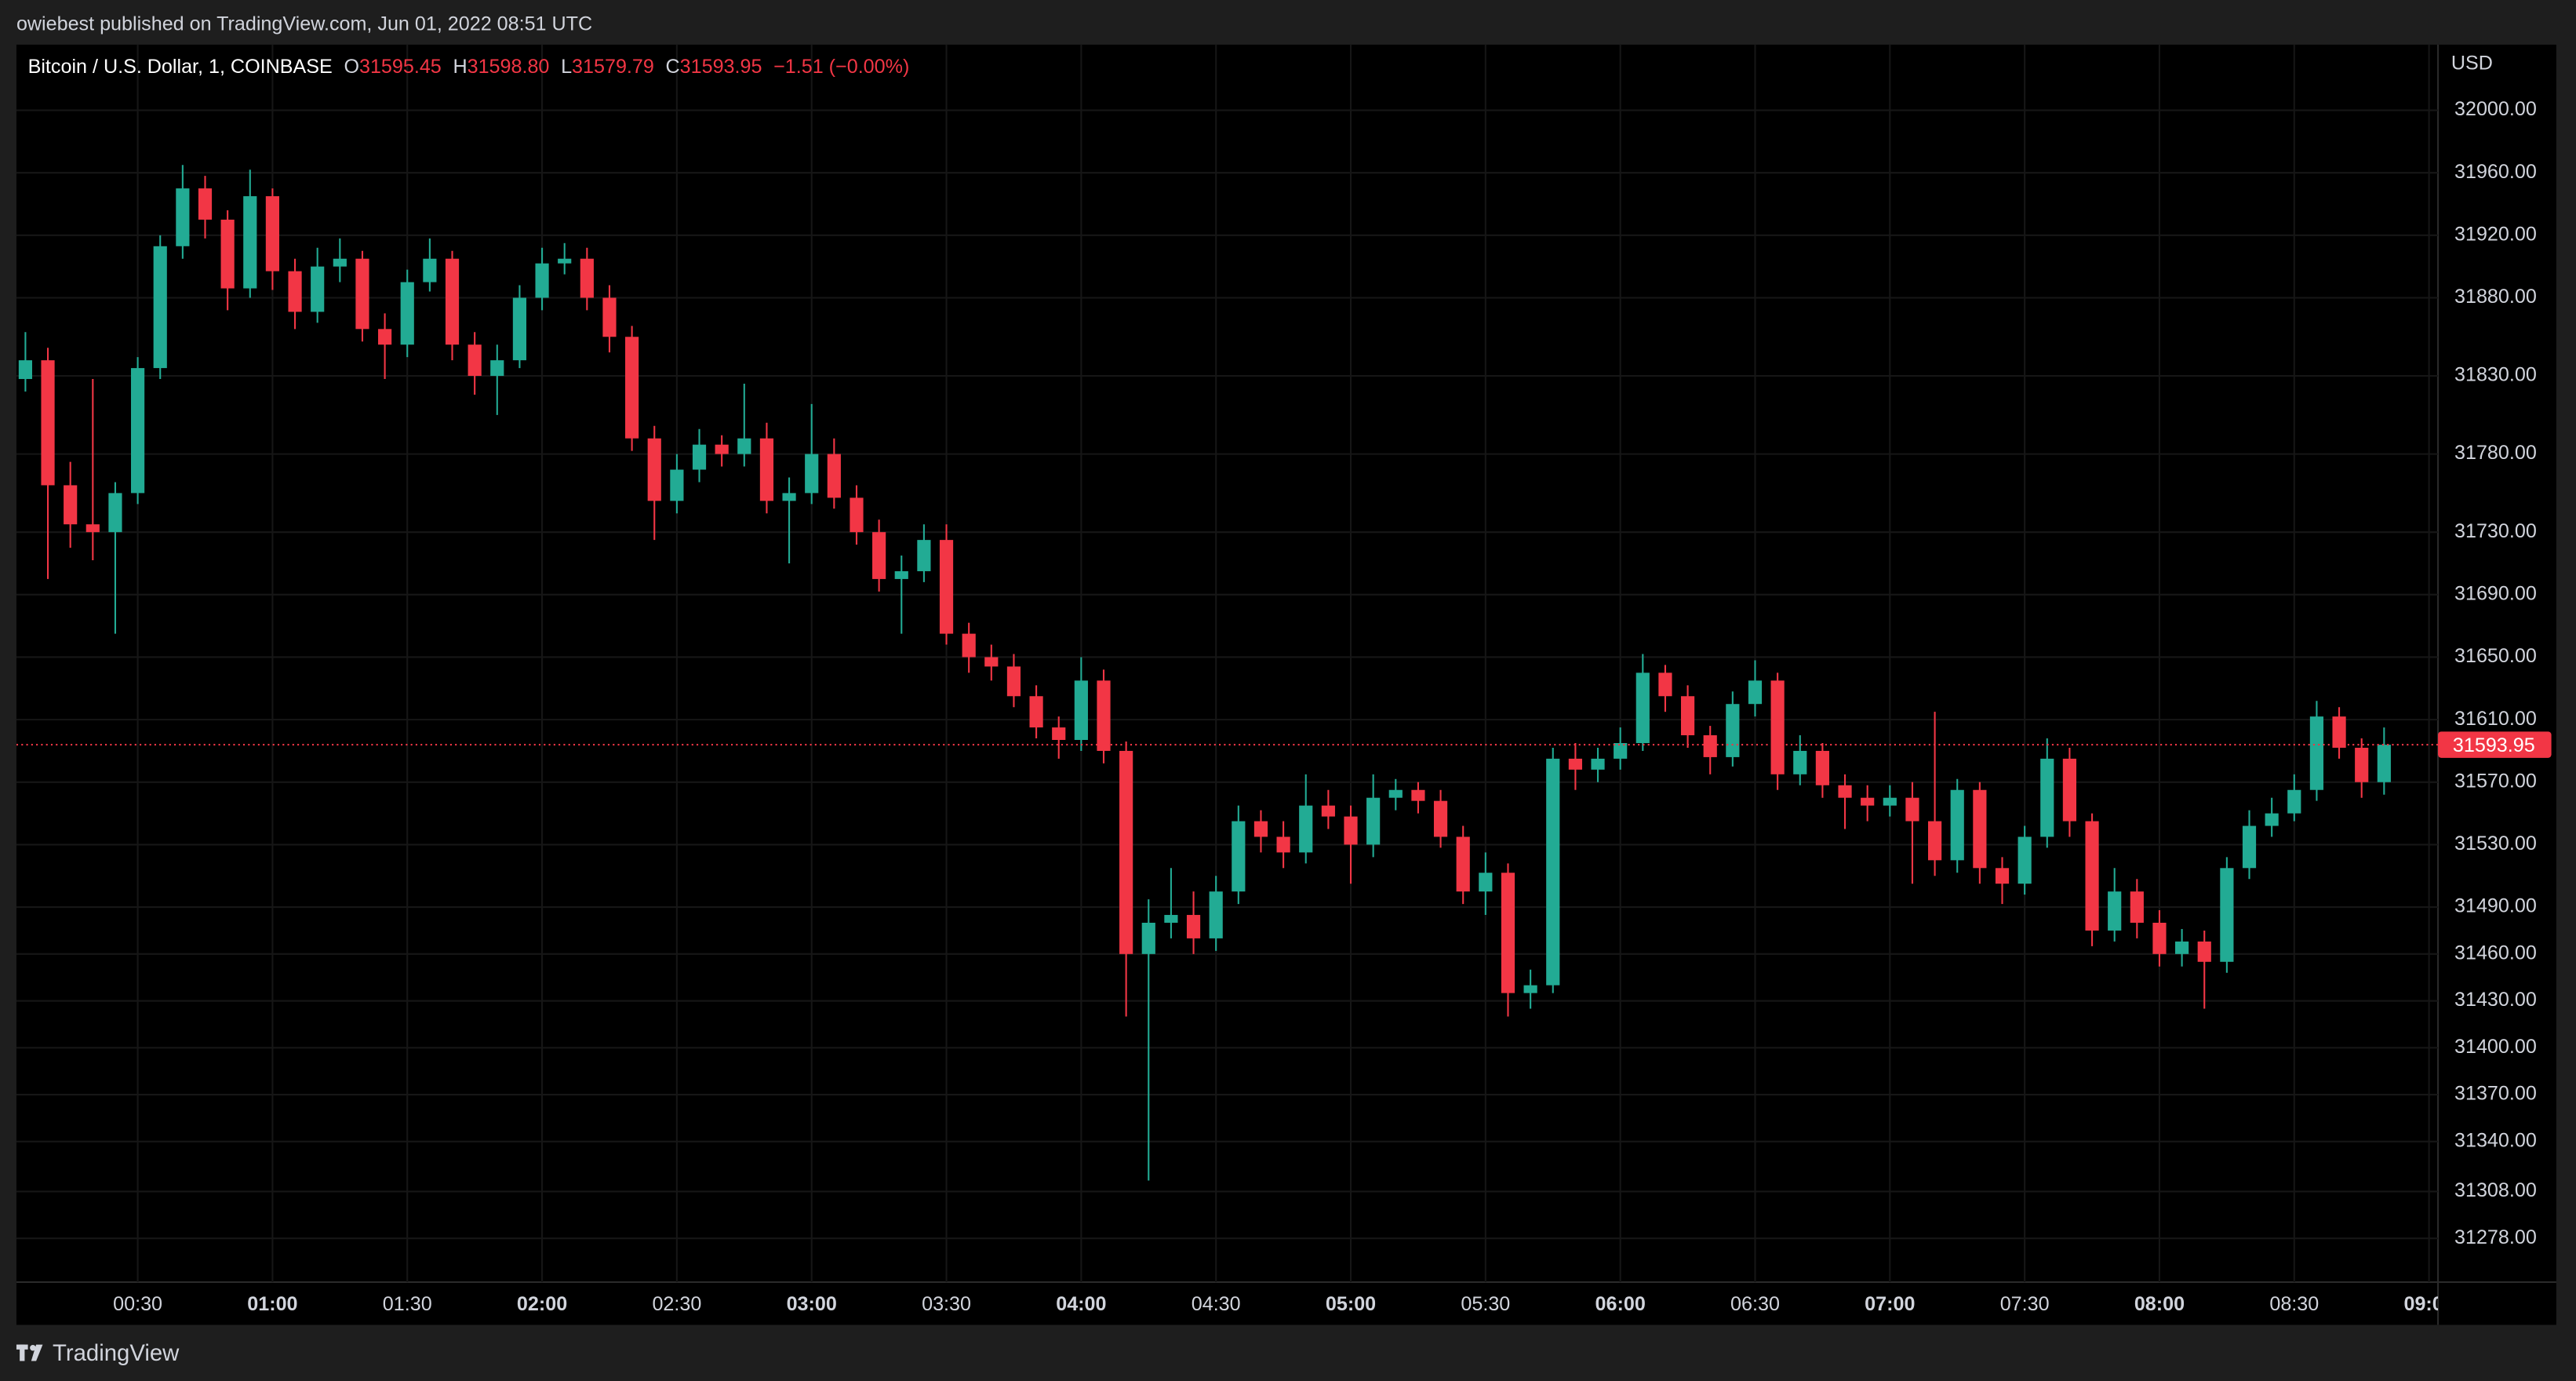  I want to click on x-tick-label: 08:30, so click(2294, 1304).